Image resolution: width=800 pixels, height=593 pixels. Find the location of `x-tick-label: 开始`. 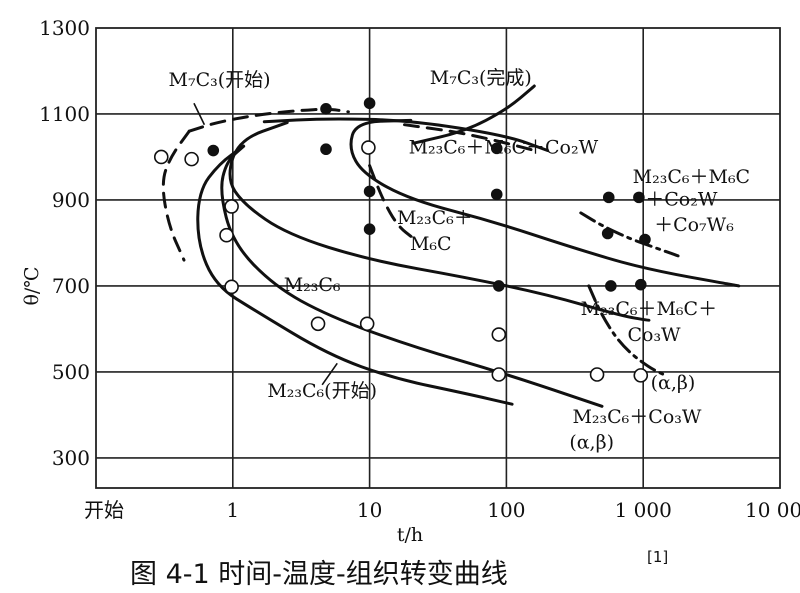

x-tick-label: 开始 is located at coordinates (104, 510).